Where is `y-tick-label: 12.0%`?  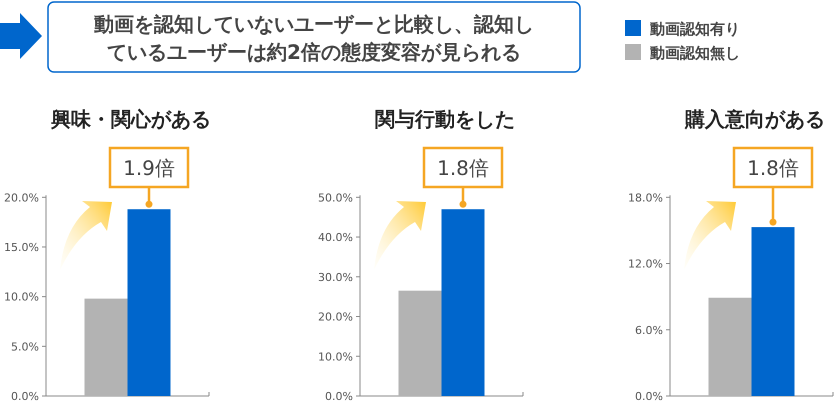
y-tick-label: 12.0% is located at coordinates (645, 264).